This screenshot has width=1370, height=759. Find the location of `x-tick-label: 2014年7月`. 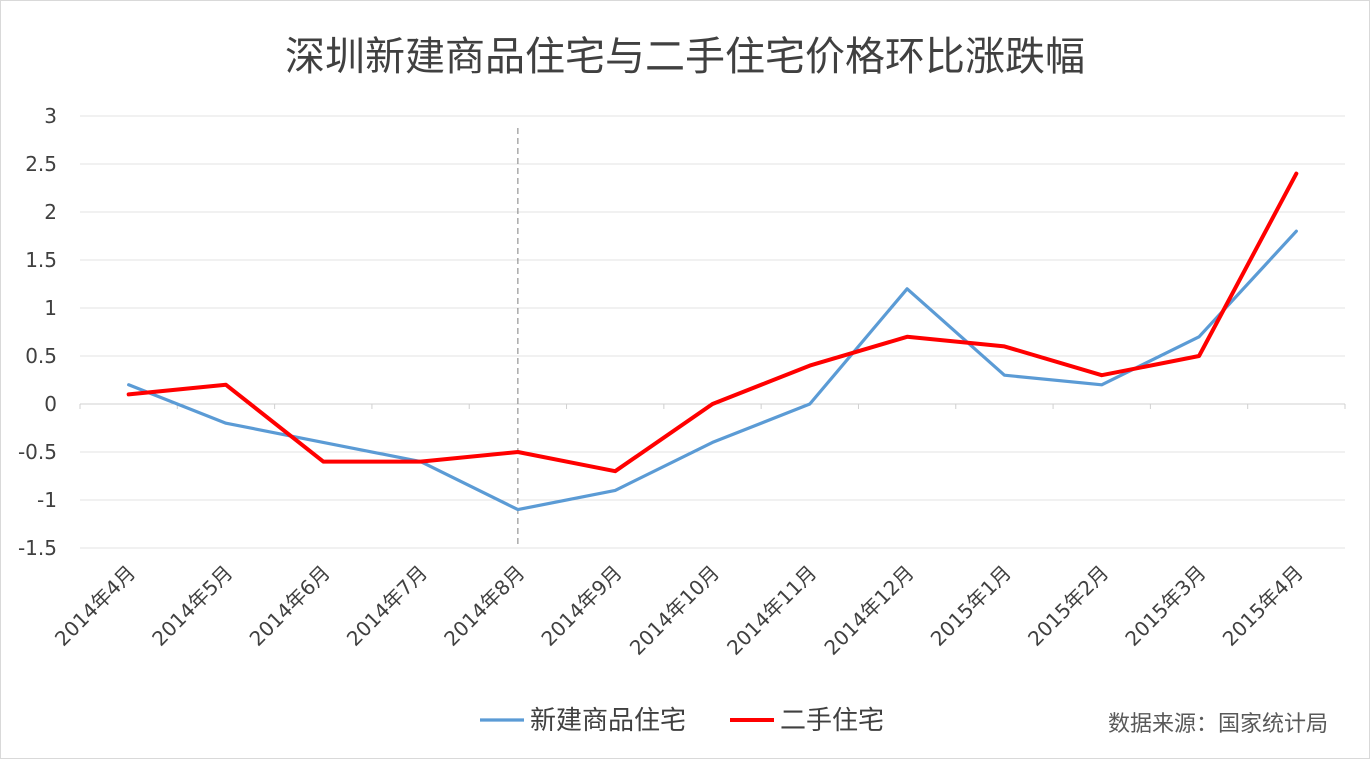

x-tick-label: 2014年7月 is located at coordinates (387, 606).